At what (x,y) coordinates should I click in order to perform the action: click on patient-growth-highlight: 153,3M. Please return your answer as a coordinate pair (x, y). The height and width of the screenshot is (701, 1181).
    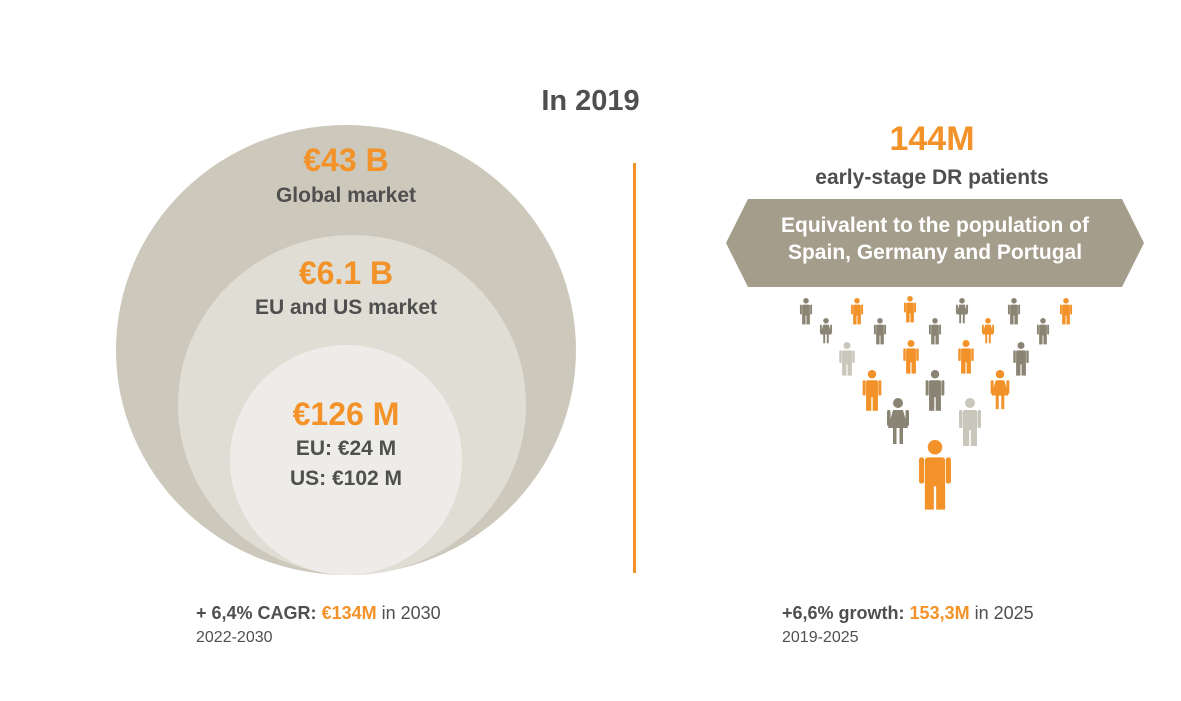
    Looking at the image, I should click on (939, 613).